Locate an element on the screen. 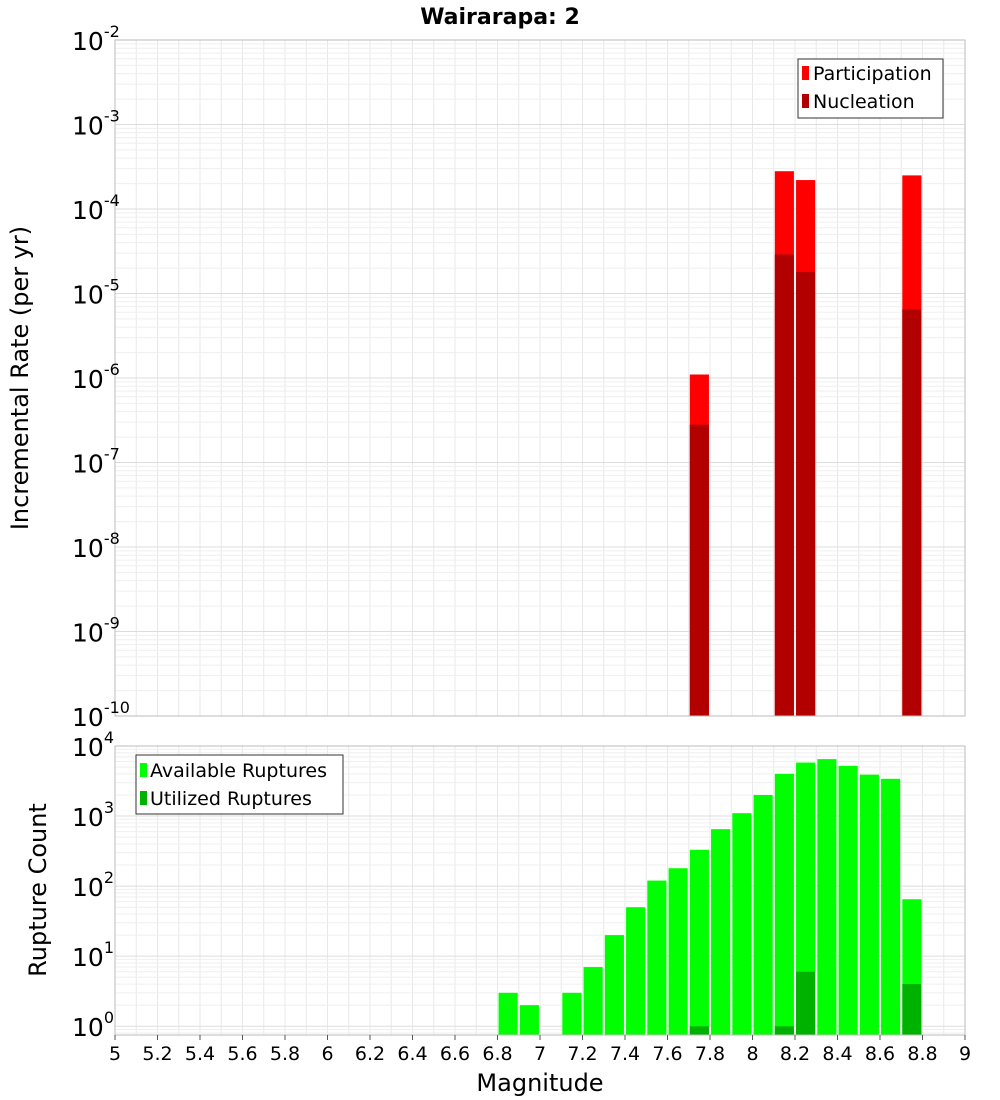 The image size is (1000, 1100). count-y-axis-label: Rupture Count is located at coordinates (38, 890).